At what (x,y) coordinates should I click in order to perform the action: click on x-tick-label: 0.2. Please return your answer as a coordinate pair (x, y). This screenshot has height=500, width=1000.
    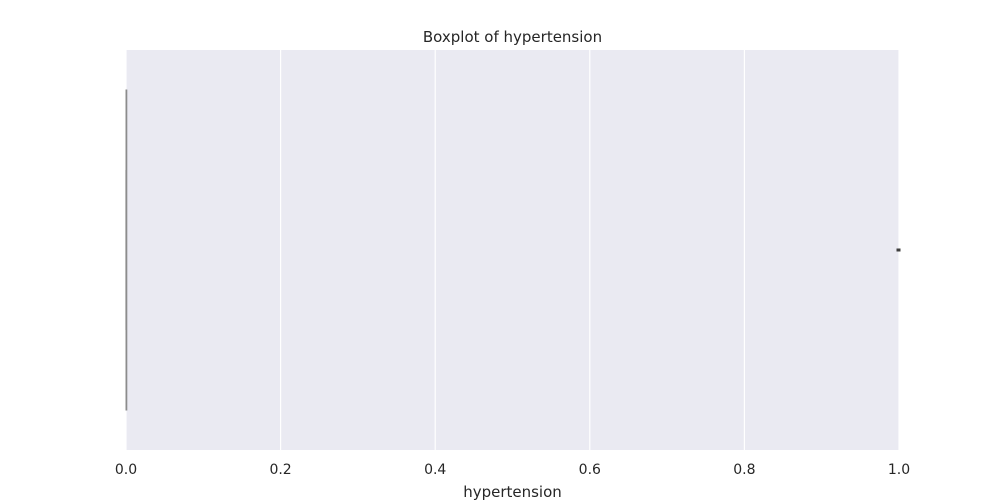
    Looking at the image, I should click on (280, 470).